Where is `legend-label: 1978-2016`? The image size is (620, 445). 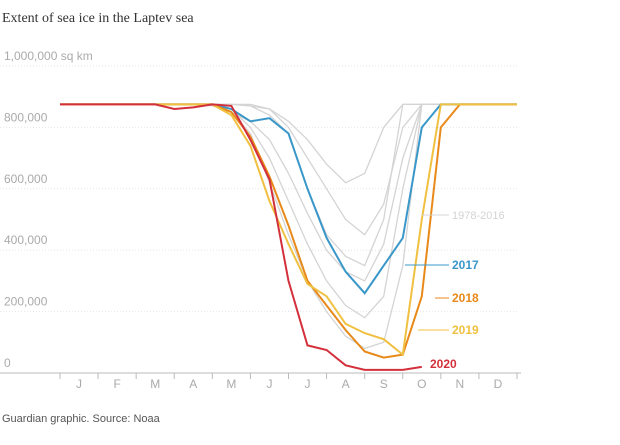
legend-label: 1978-2016 is located at coordinates (478, 216).